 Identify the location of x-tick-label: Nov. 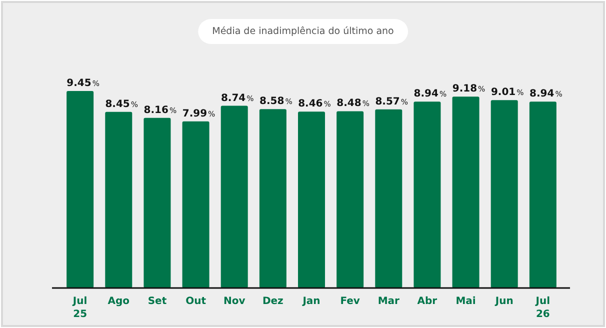
(234, 301).